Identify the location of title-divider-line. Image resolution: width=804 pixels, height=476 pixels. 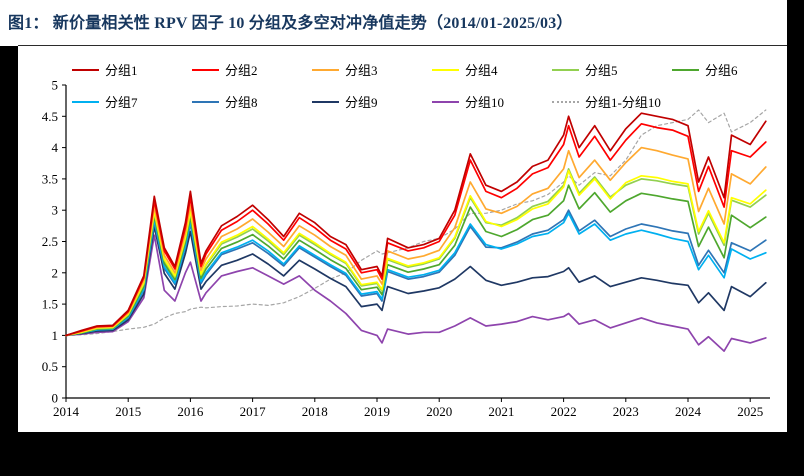
(402, 45).